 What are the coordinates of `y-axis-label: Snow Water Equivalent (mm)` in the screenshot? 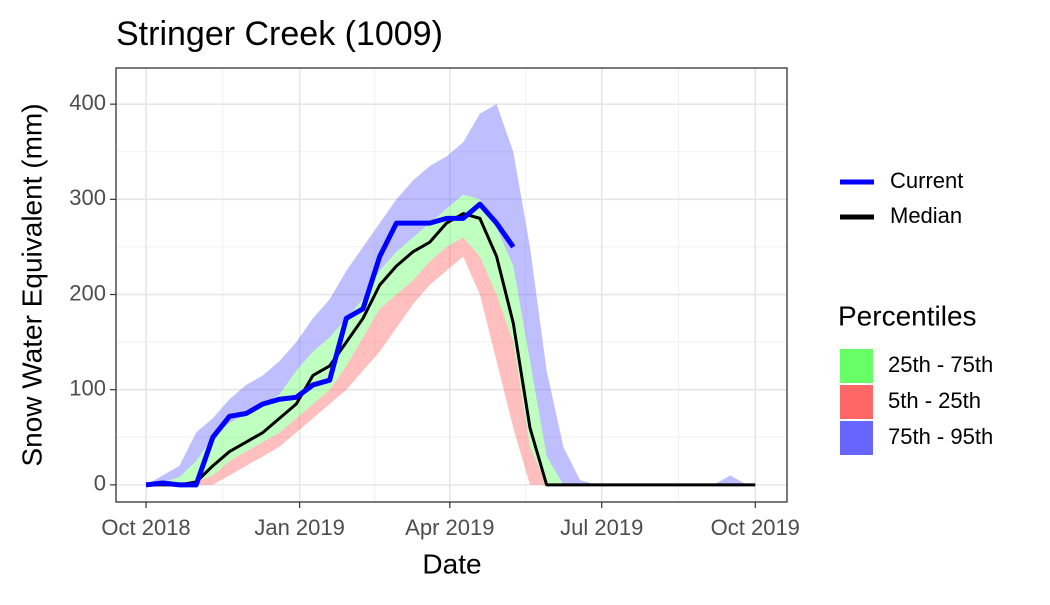 It's located at (31, 284).